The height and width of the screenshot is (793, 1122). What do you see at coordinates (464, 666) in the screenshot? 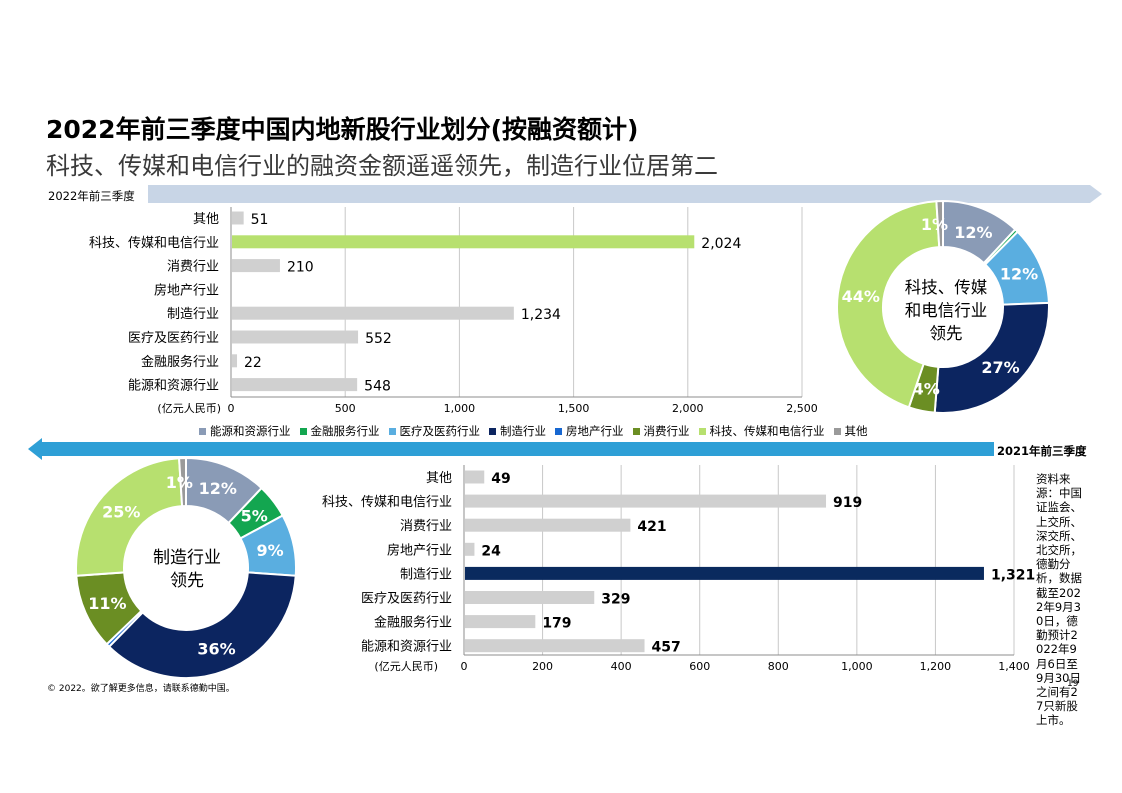
I see `x-tick-label: 0` at bounding box center [464, 666].